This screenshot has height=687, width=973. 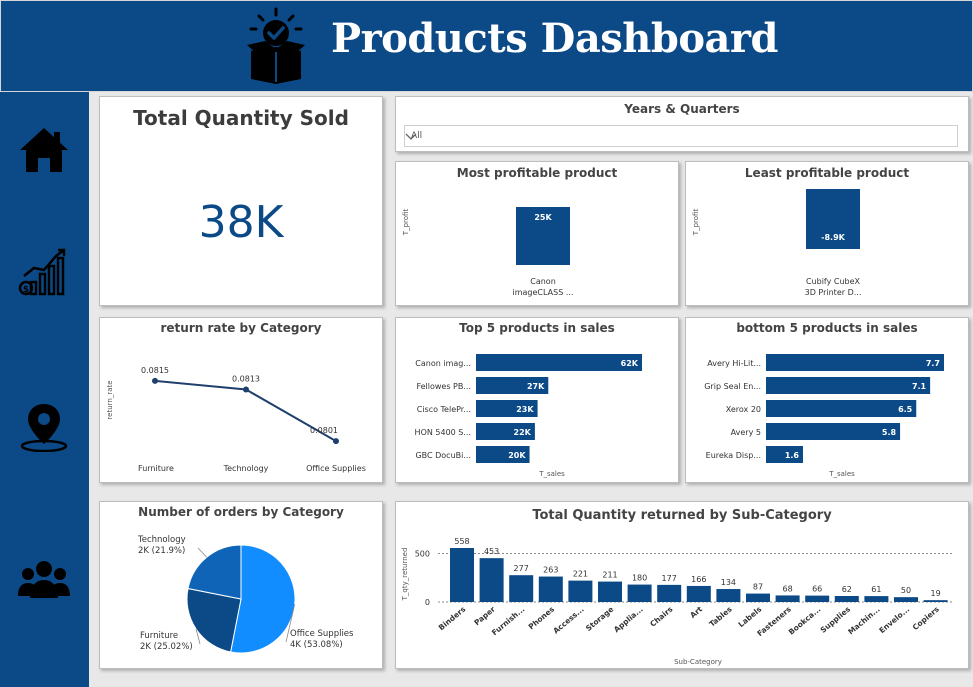 What do you see at coordinates (44, 150) in the screenshot?
I see `home-icon` at bounding box center [44, 150].